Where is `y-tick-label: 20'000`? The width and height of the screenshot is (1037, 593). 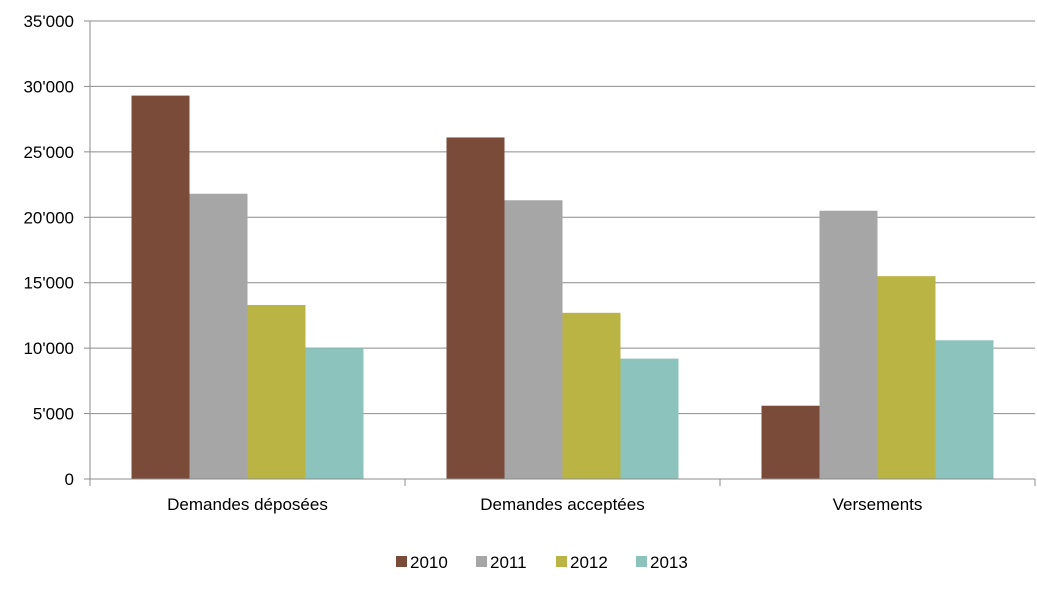 y-tick-label: 20'000 is located at coordinates (48, 217).